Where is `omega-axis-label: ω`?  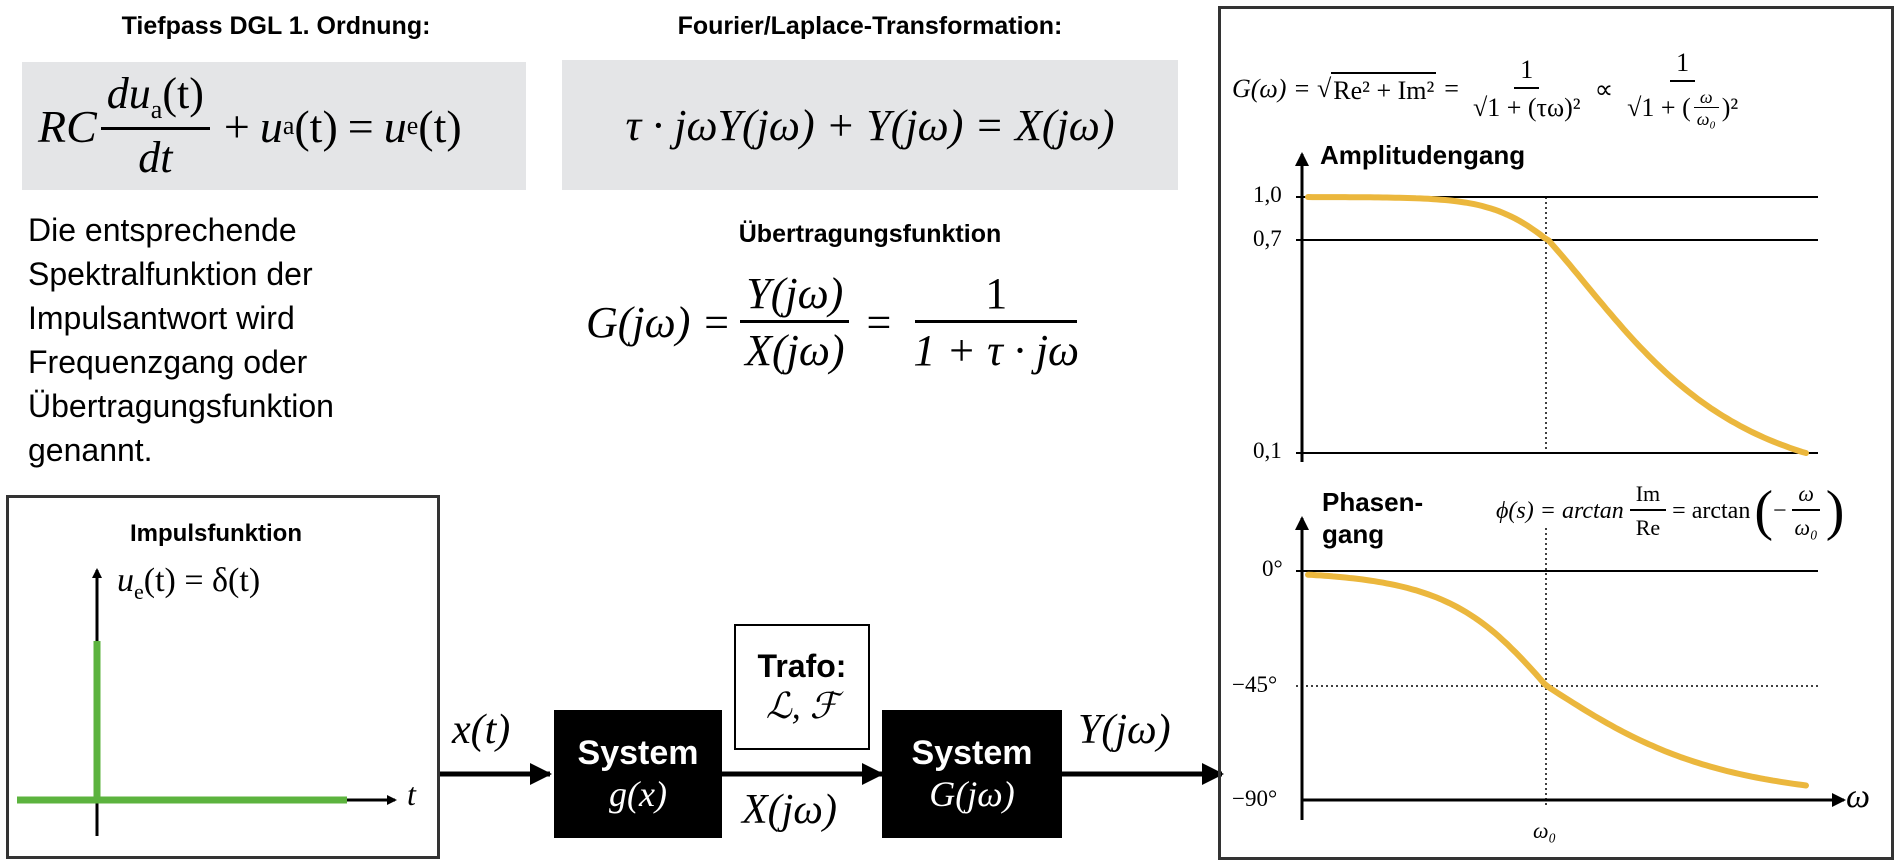
omega-axis-label: ω is located at coordinates (1858, 796).